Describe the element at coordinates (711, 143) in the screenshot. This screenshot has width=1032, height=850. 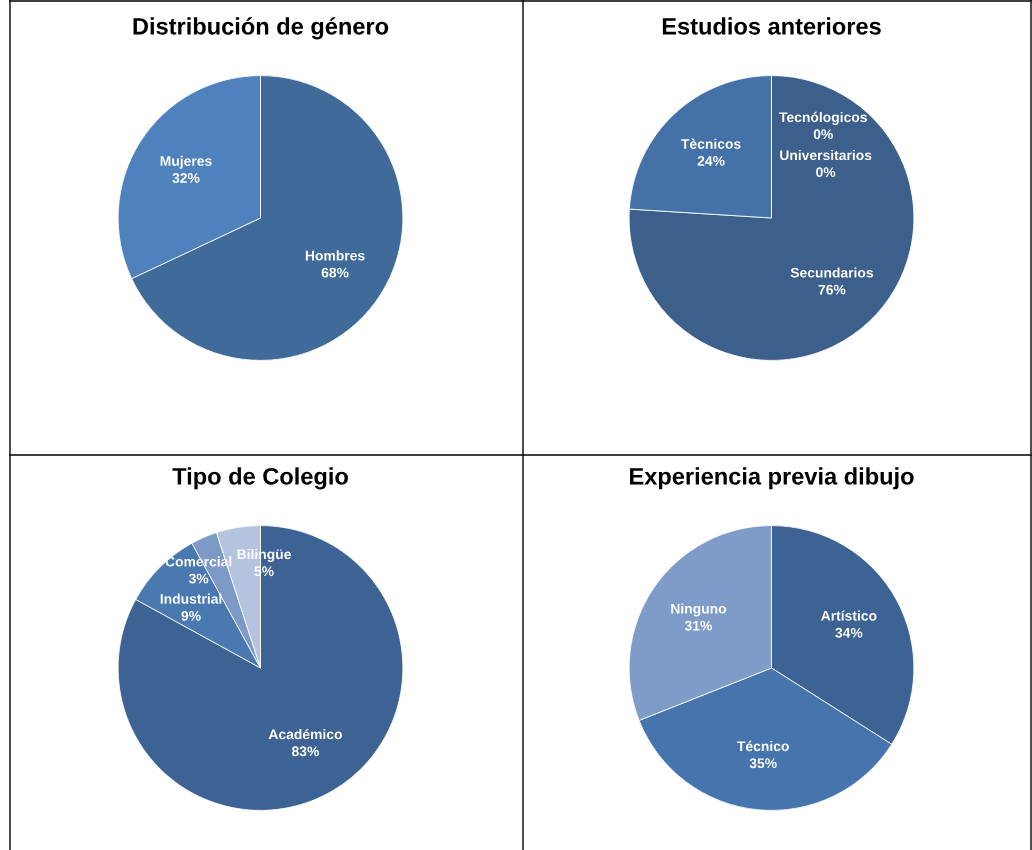
I see `slice-label: Tècnicos` at that location.